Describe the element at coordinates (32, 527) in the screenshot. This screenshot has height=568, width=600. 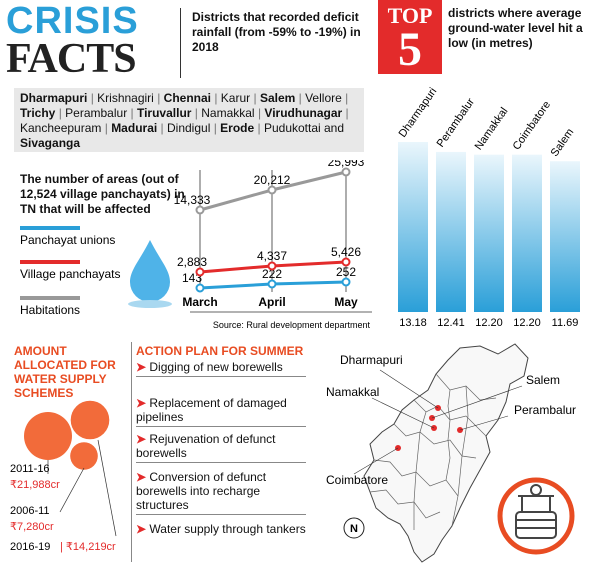
I see `allocation-amount: ₹7,280cr` at that location.